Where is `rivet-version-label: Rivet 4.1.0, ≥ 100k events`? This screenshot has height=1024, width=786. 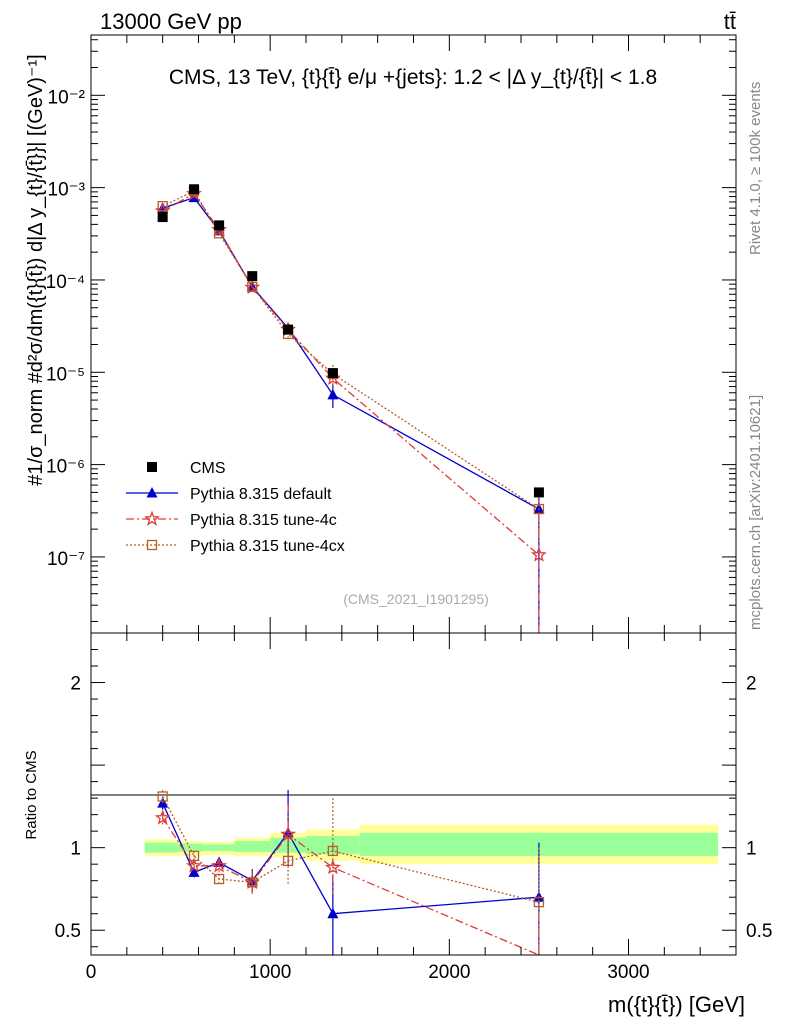 rivet-version-label: Rivet 4.1.0, ≥ 100k events is located at coordinates (755, 168).